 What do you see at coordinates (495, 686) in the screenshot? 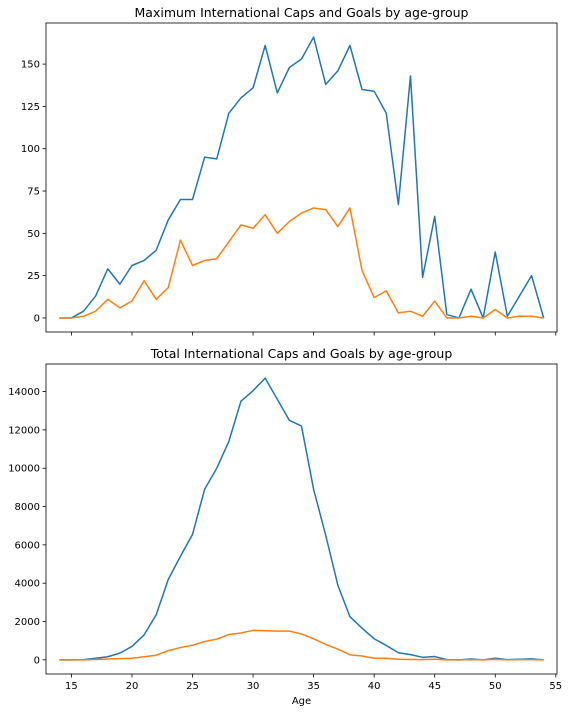
I see `x-tick-label: 50` at bounding box center [495, 686].